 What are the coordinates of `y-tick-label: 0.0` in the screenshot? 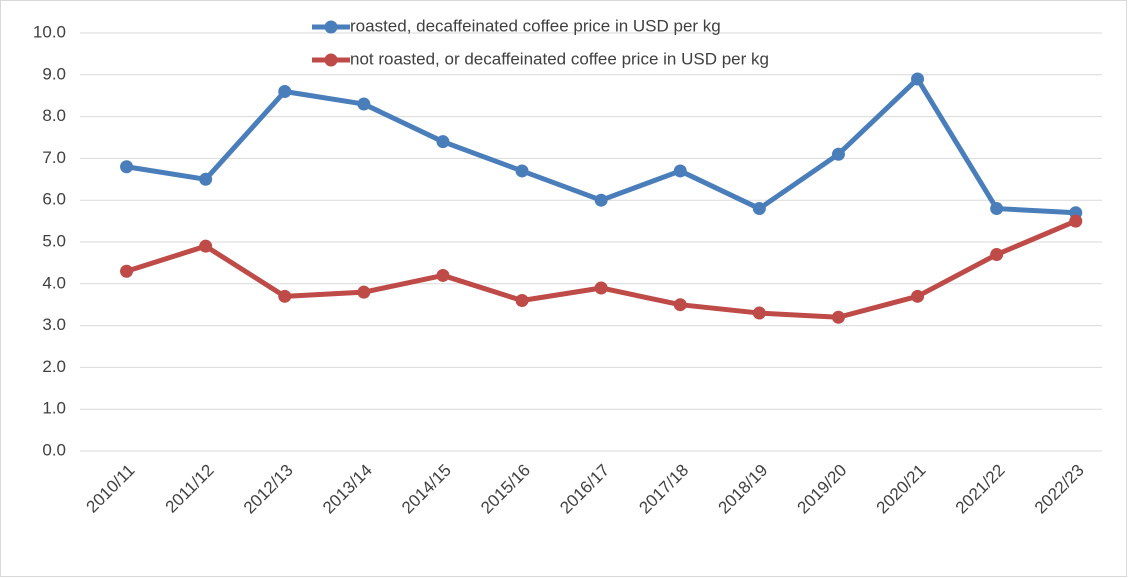 It's located at (54, 449).